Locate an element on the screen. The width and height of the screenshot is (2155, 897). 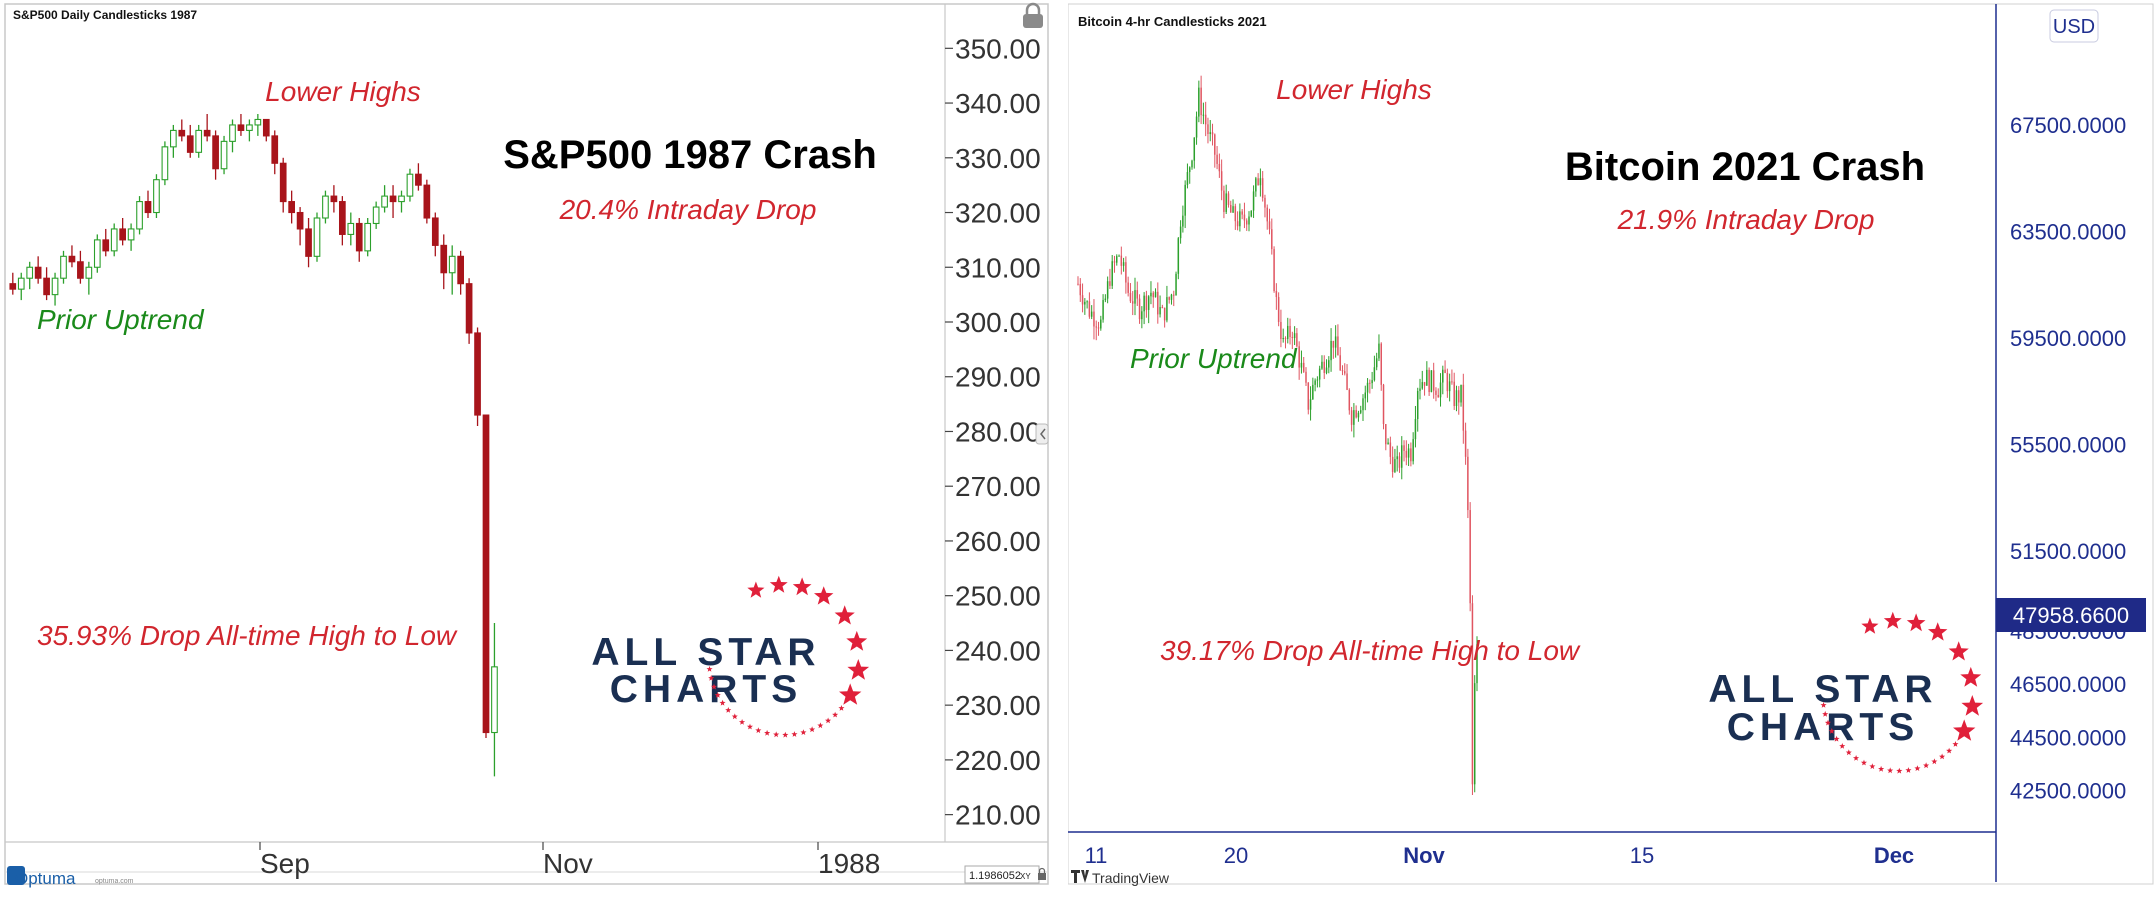
scale-readout: 1.1986052 XY is located at coordinates (1002, 874).